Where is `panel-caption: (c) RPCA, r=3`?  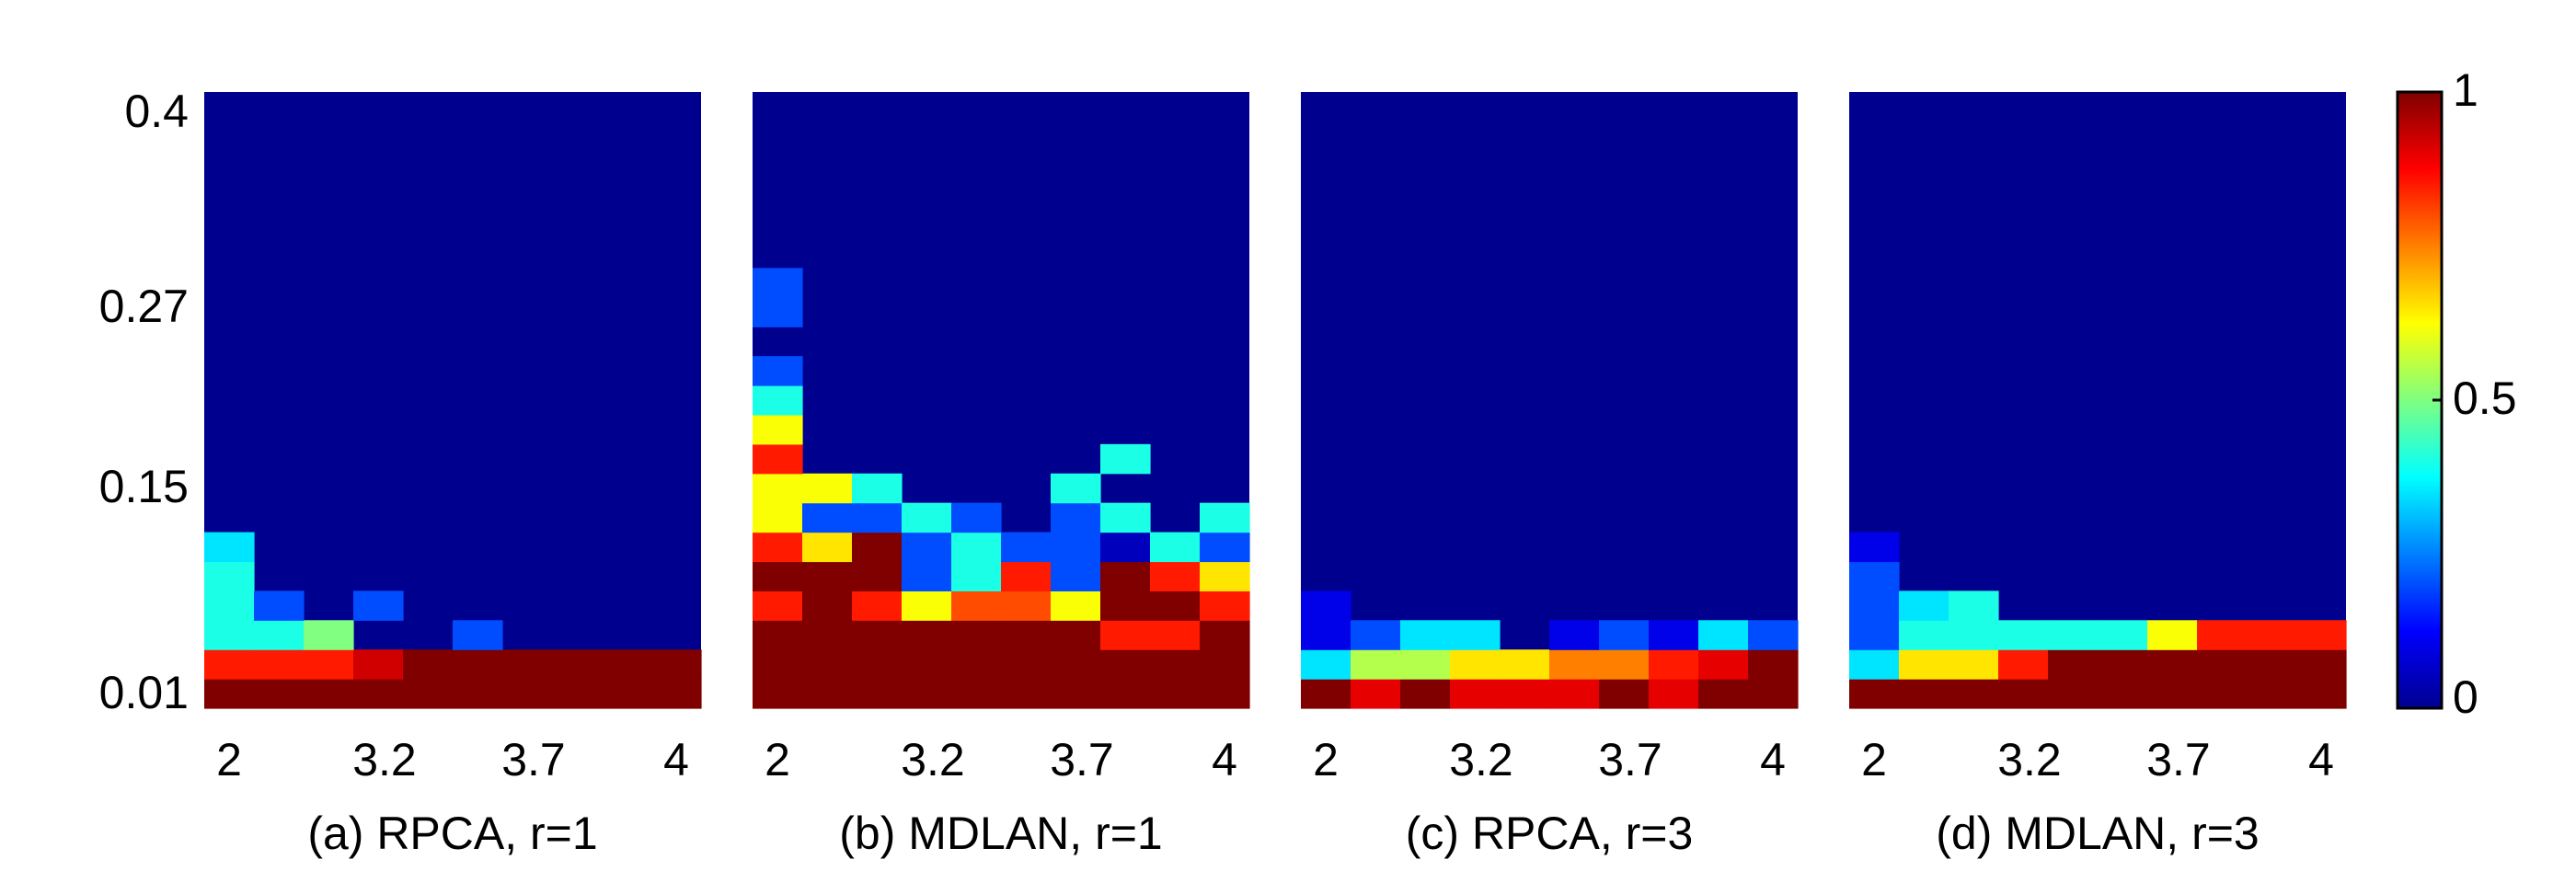 panel-caption: (c) RPCA, r=3 is located at coordinates (1550, 833).